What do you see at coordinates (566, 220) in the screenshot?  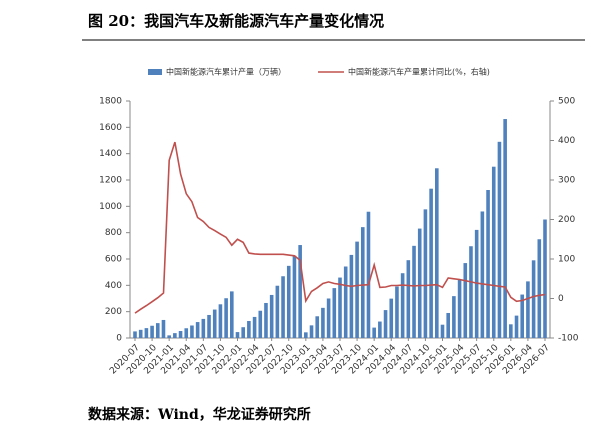 I see `y2-tick-label: 200` at bounding box center [566, 220].